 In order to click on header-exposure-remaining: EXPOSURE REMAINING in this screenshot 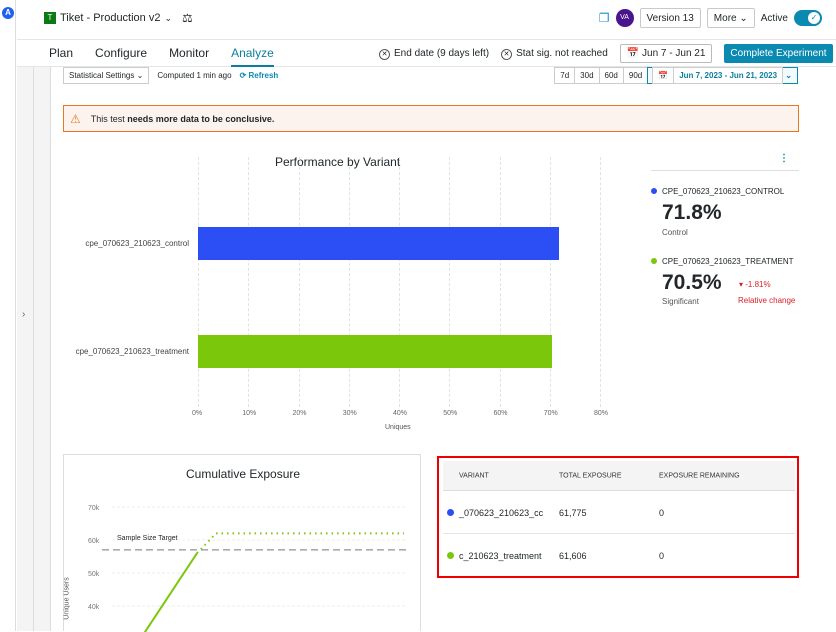, I will do `click(699, 475)`.